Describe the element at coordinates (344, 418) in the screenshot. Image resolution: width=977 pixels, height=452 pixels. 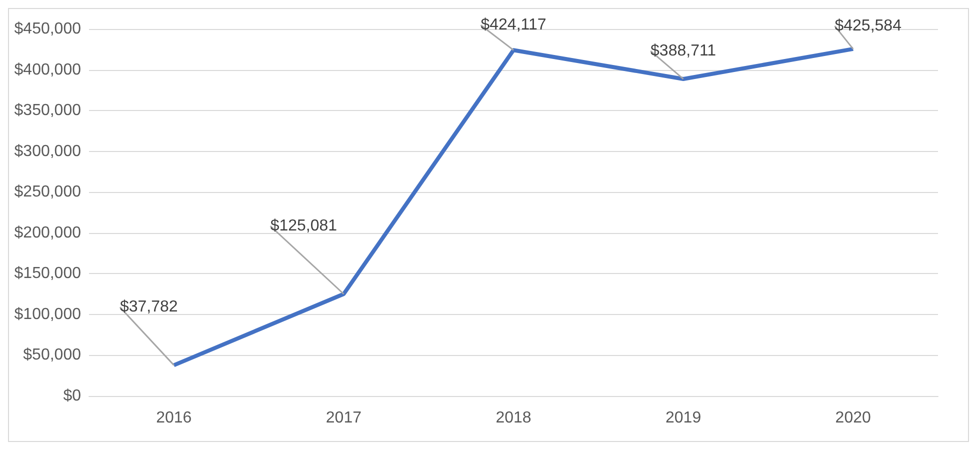
I see `x-tick-label: 2017` at that location.